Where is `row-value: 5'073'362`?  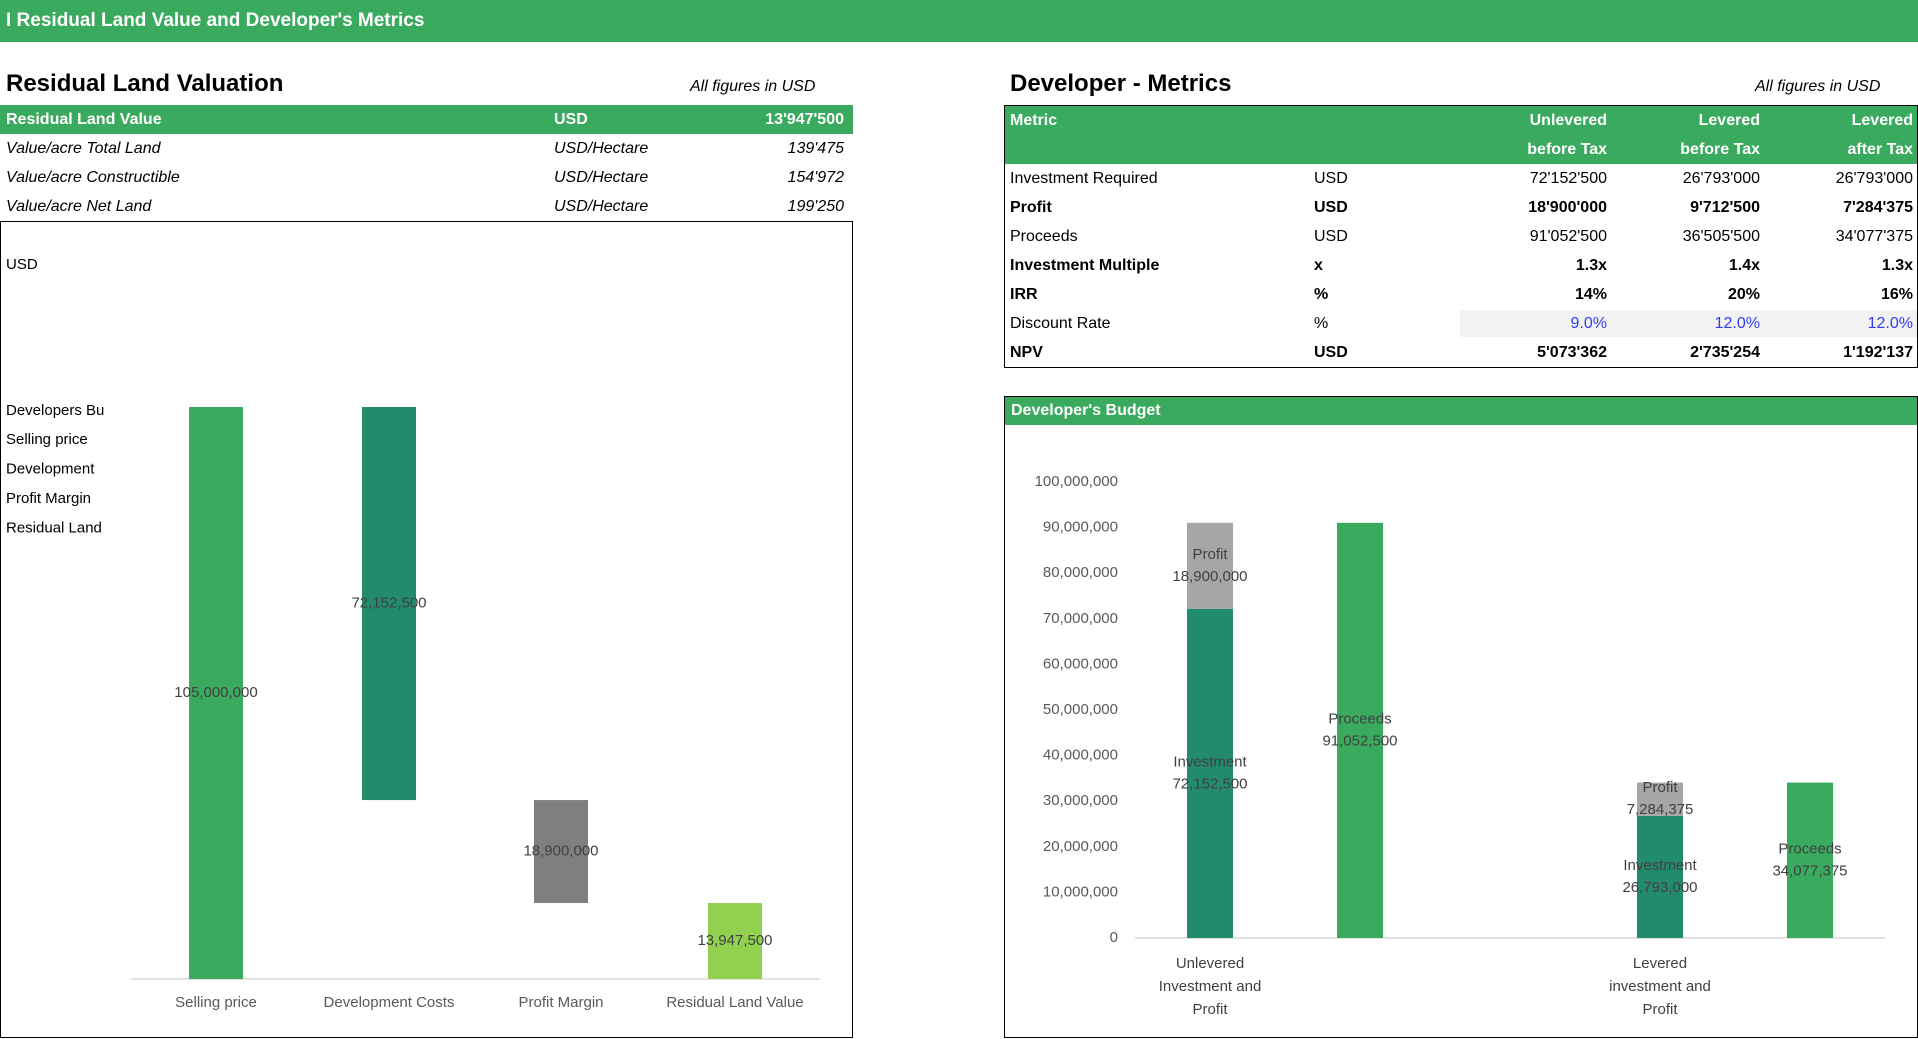 row-value: 5'073'362 is located at coordinates (1572, 352).